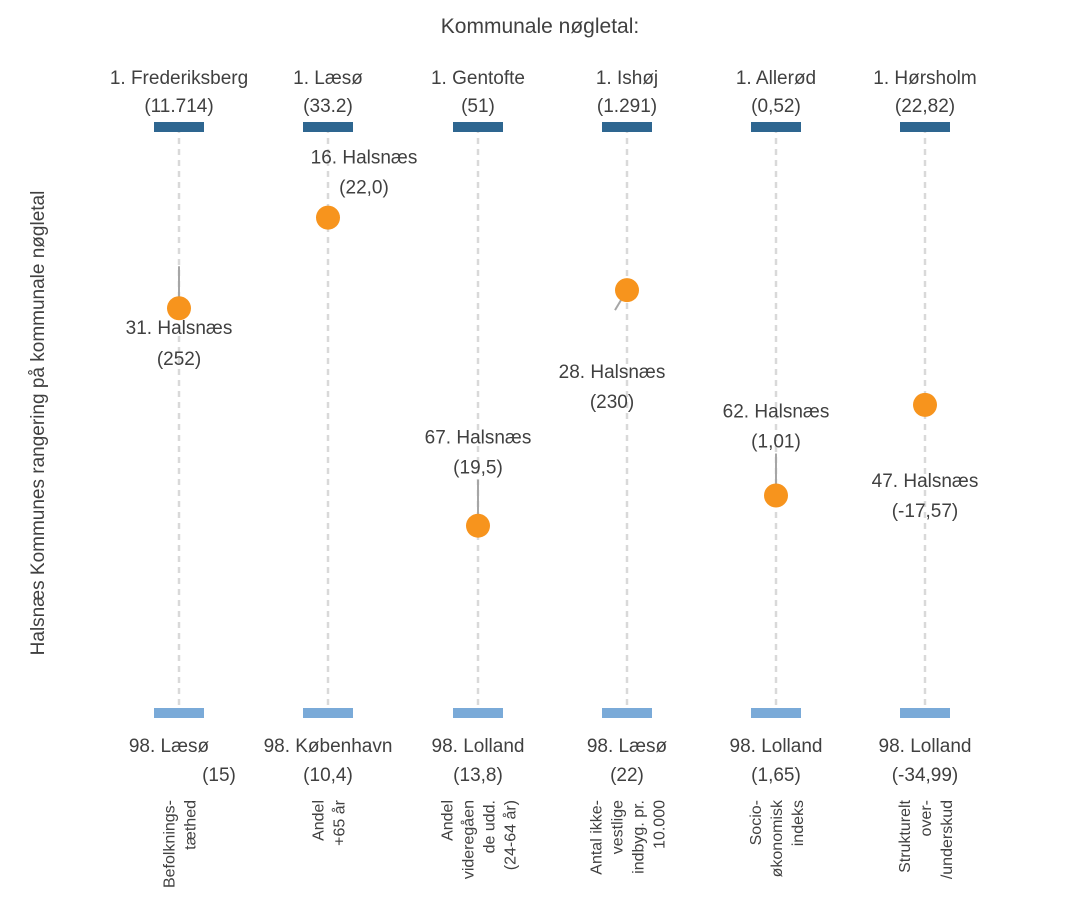 The image size is (1065, 918). I want to click on top-rank-label-3: 1. Ishøj, so click(627, 78).